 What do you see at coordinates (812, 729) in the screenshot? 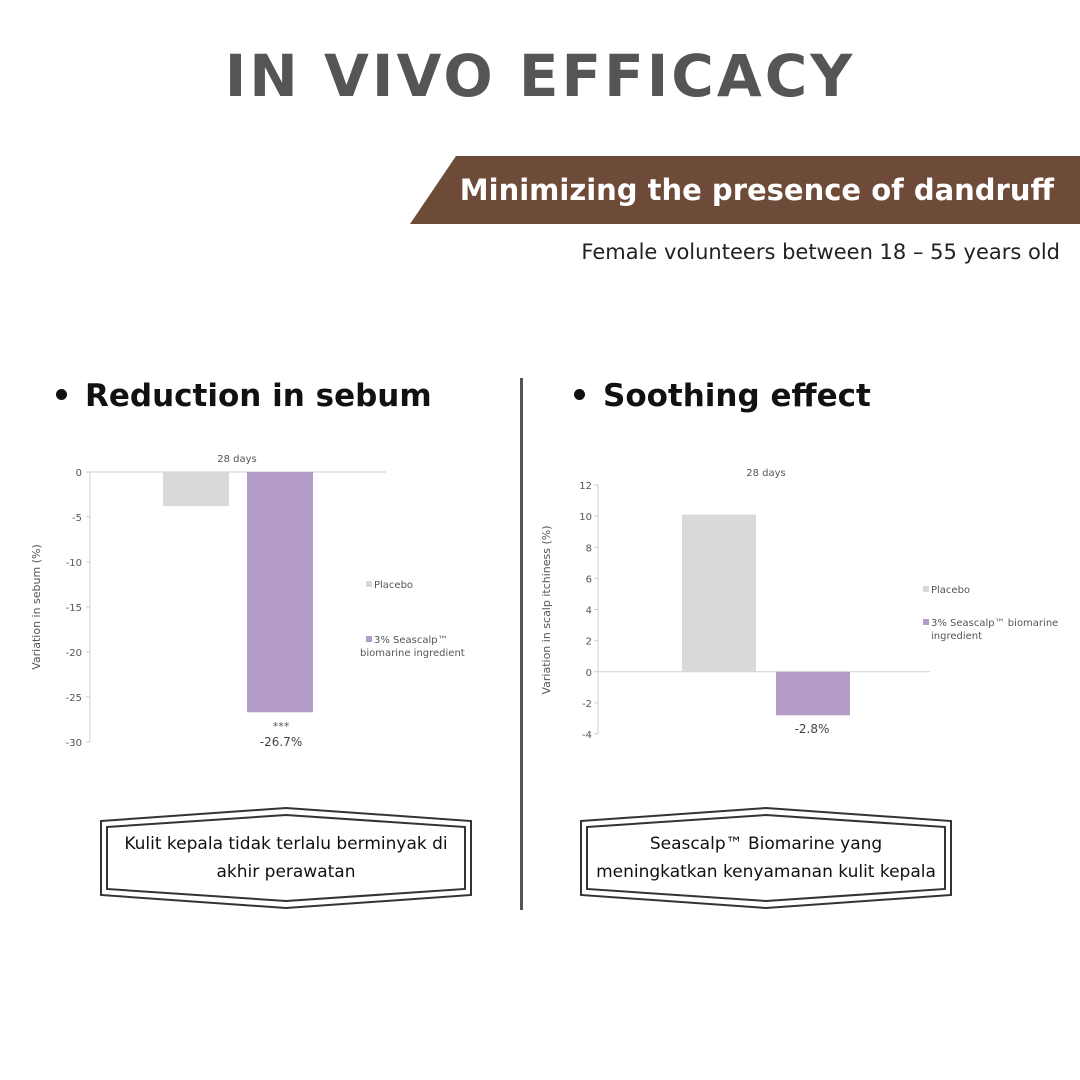
I see `value-label: -2.8%` at bounding box center [812, 729].